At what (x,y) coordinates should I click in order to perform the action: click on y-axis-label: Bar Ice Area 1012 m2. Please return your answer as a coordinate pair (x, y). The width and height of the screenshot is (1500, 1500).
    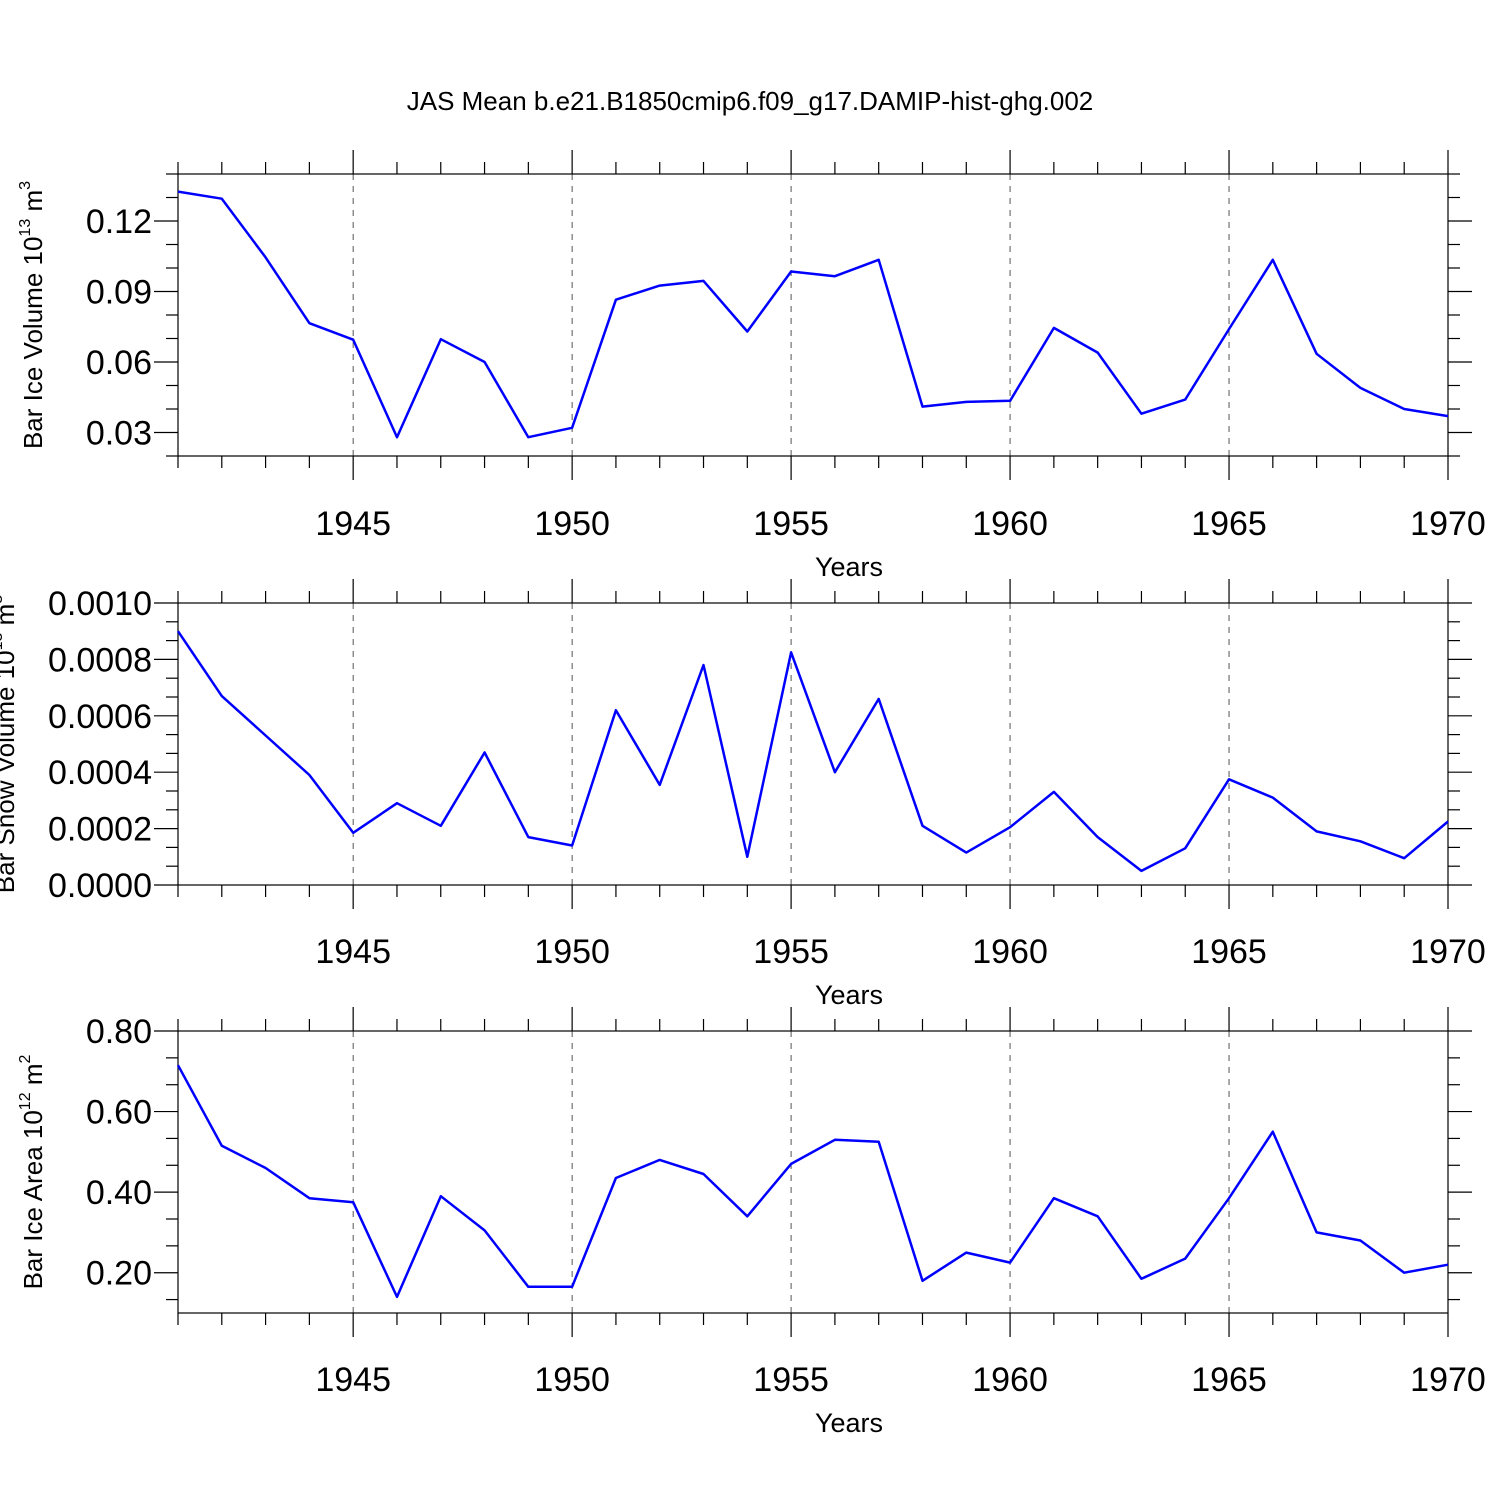
    Looking at the image, I should click on (32, 1171).